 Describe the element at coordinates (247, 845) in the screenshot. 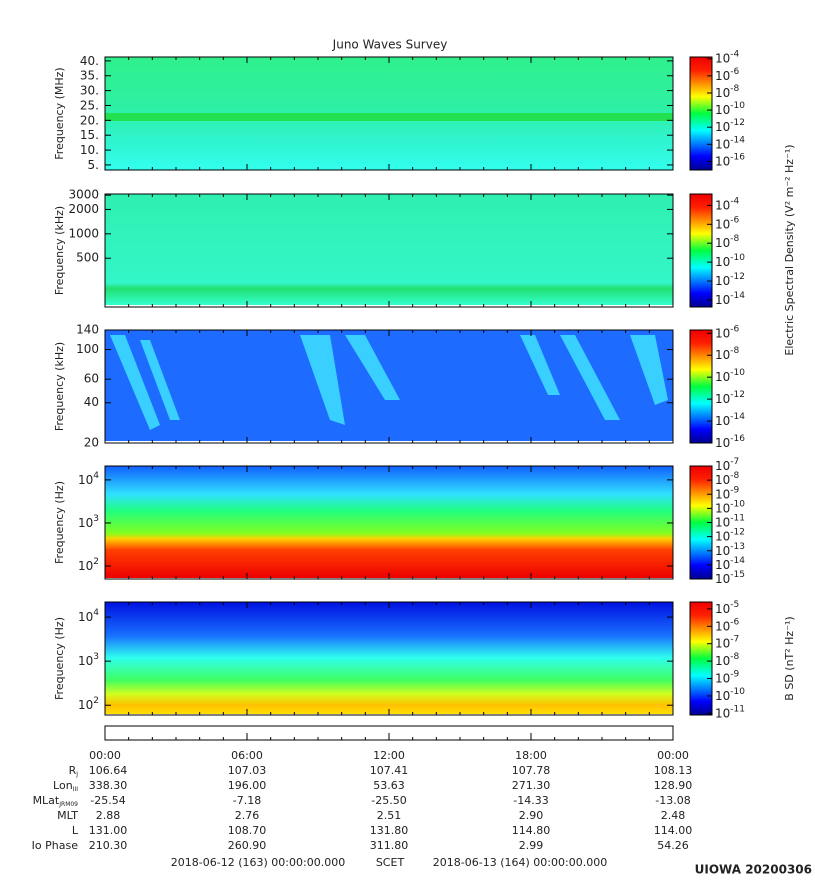

I see `ephemeris-value: 260.90` at that location.